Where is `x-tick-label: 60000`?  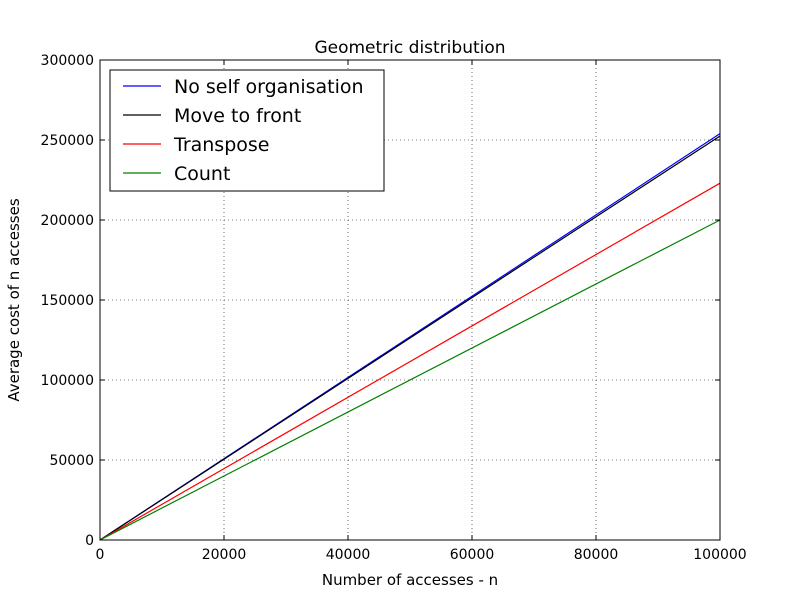 x-tick-label: 60000 is located at coordinates (472, 555).